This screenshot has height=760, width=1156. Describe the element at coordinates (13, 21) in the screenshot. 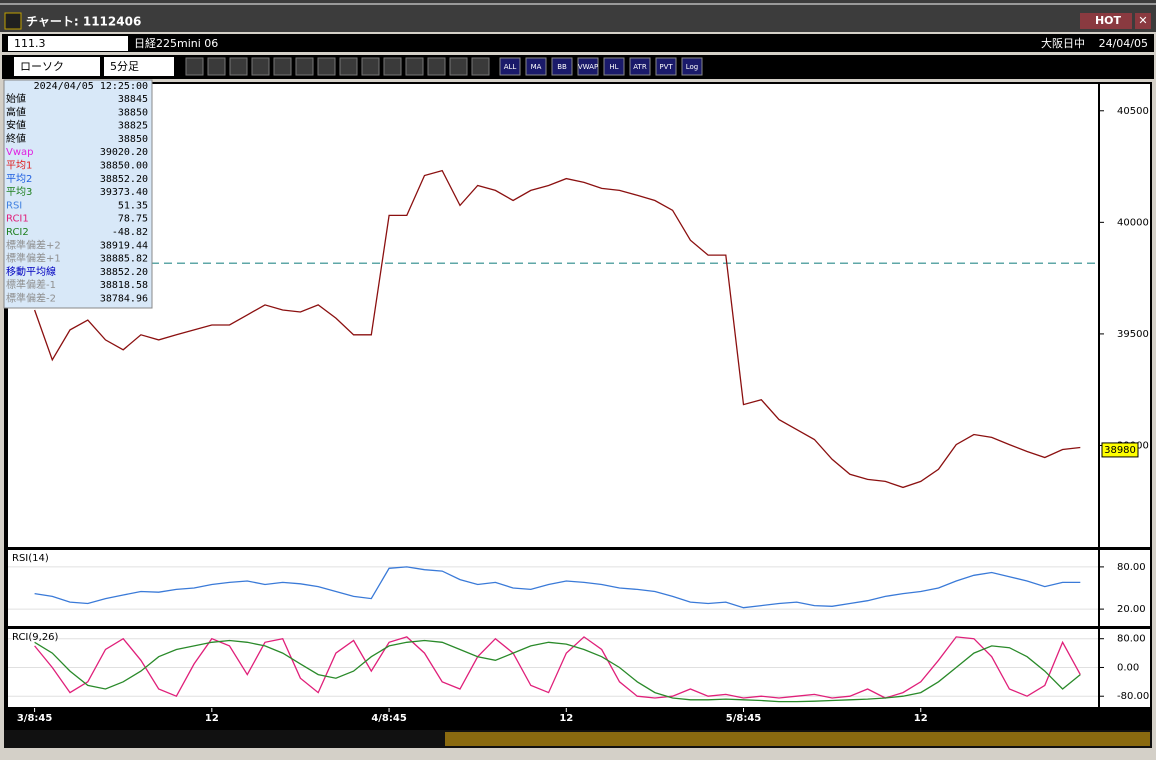

I see `app-icon` at that location.